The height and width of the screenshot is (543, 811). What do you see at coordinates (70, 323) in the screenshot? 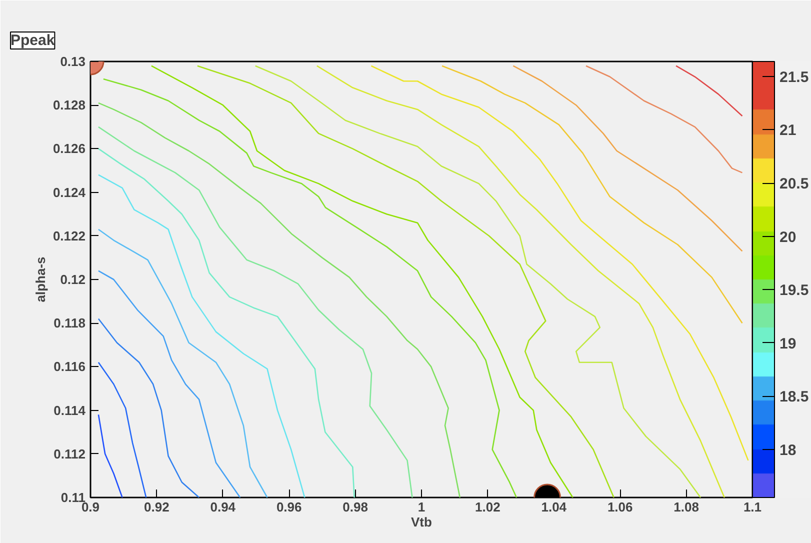
I see `y-tick-label: 0.118` at bounding box center [70, 323].